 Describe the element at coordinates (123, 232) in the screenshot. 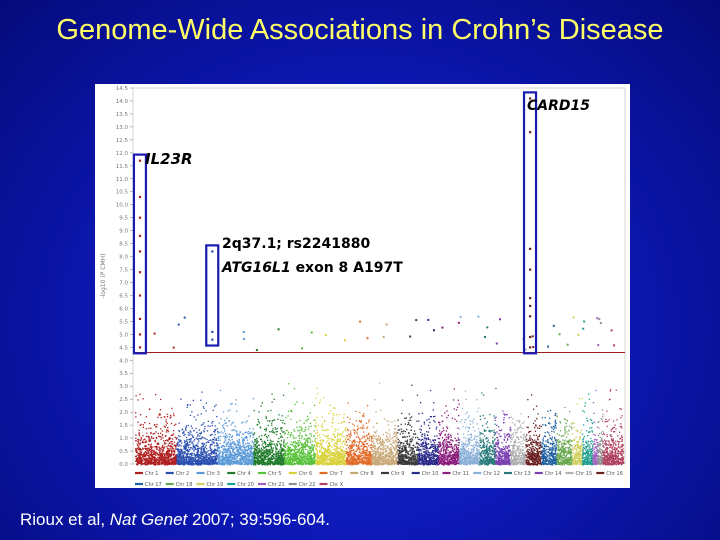

I see `y-tick-label: 9.0` at that location.